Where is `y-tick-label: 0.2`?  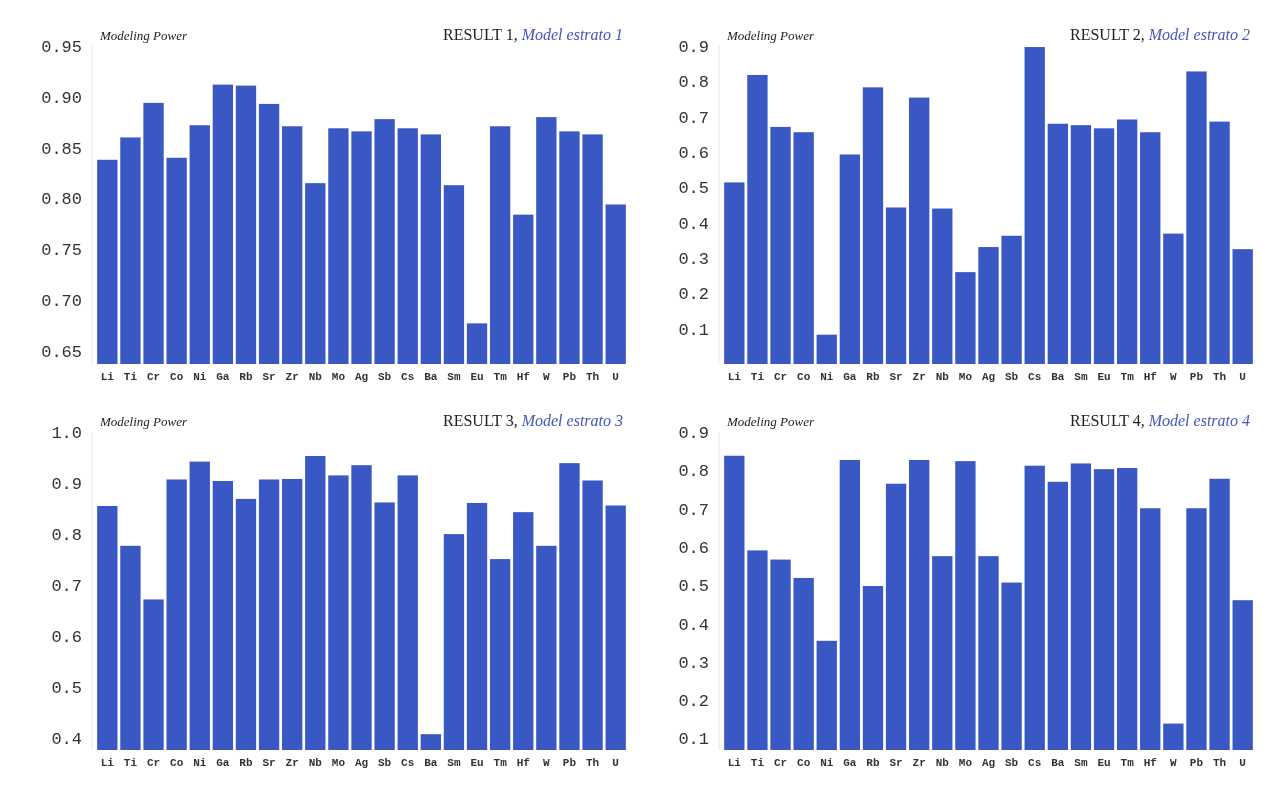 y-tick-label: 0.2 is located at coordinates (693, 295).